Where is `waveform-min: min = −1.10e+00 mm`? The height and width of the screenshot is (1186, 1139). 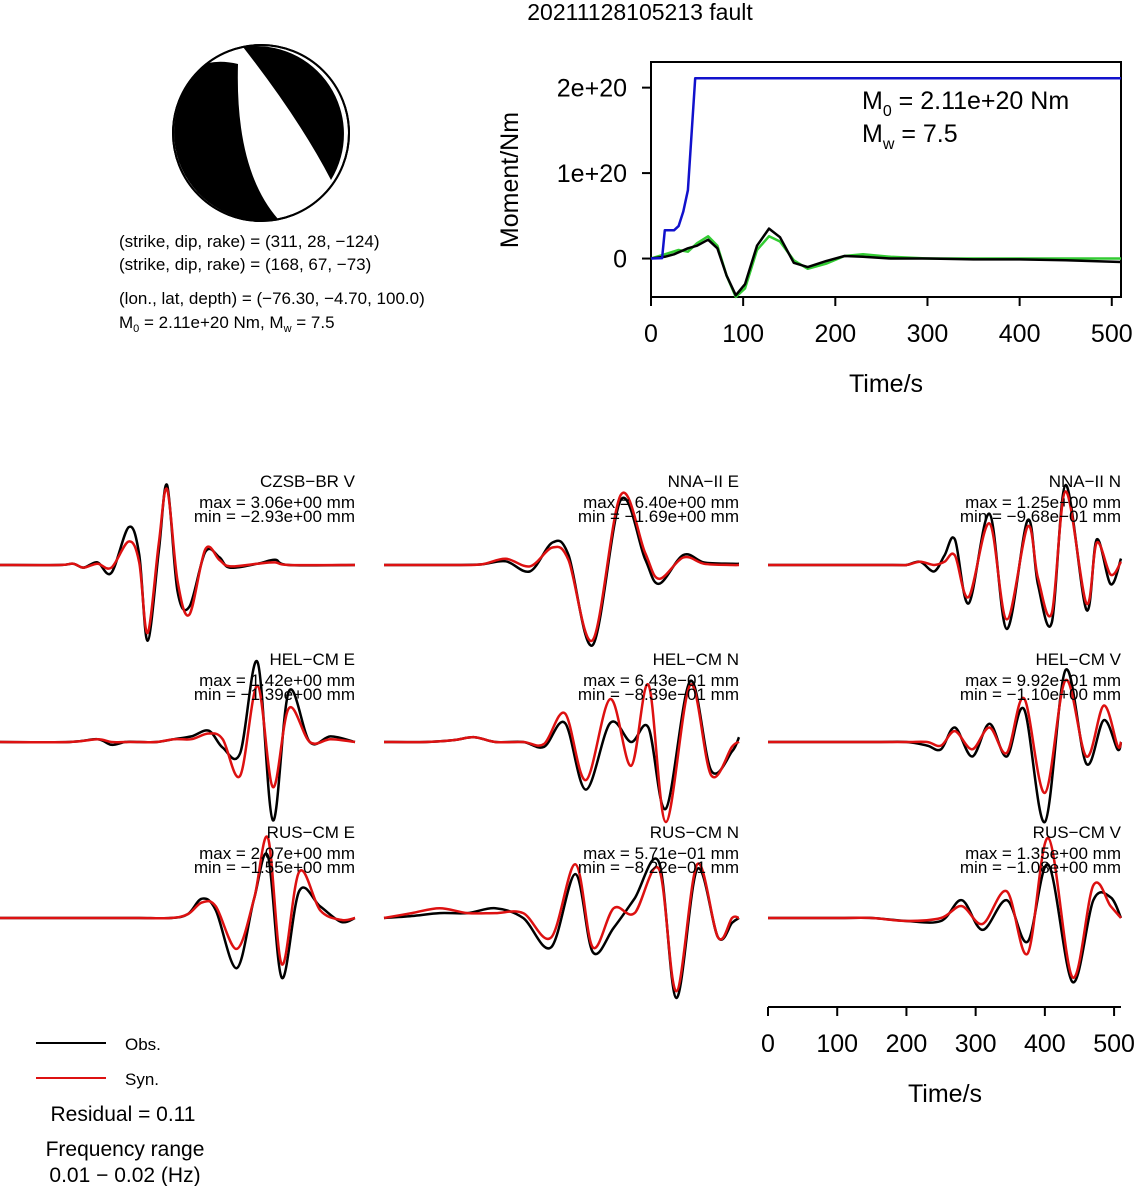 waveform-min: min = −1.10e+00 mm is located at coordinates (1040, 694).